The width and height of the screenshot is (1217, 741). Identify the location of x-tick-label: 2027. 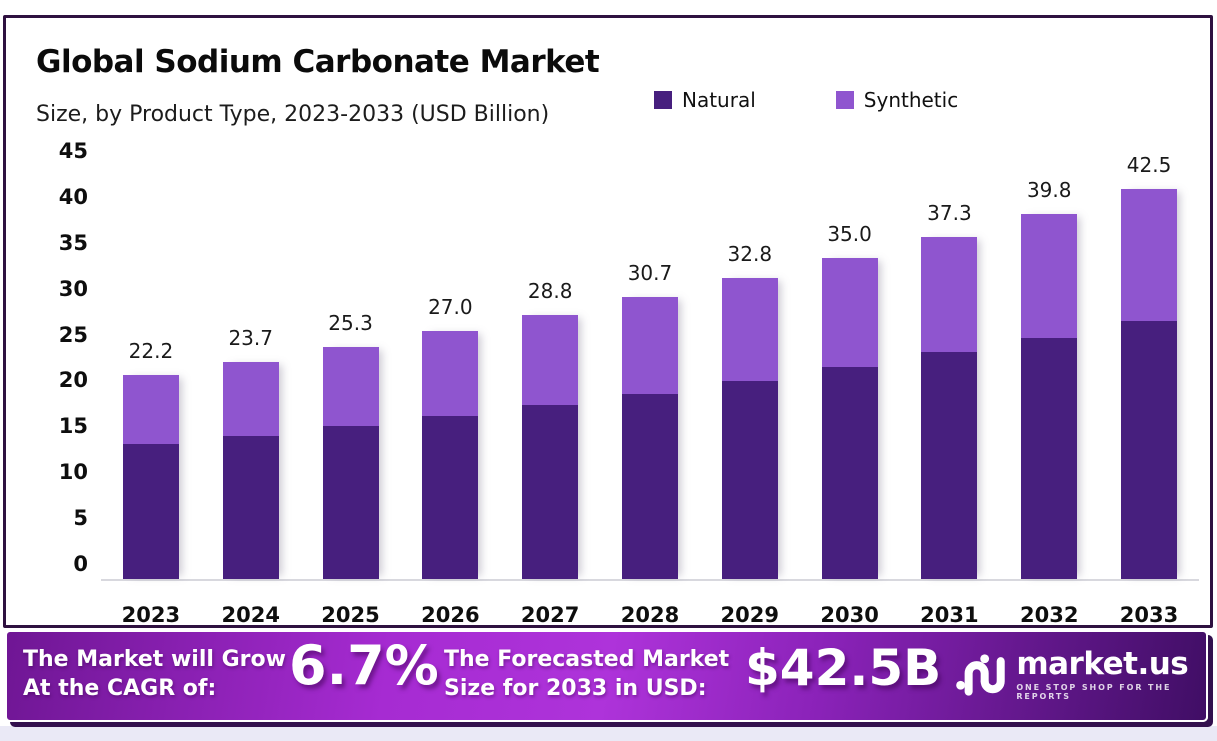
(550, 615).